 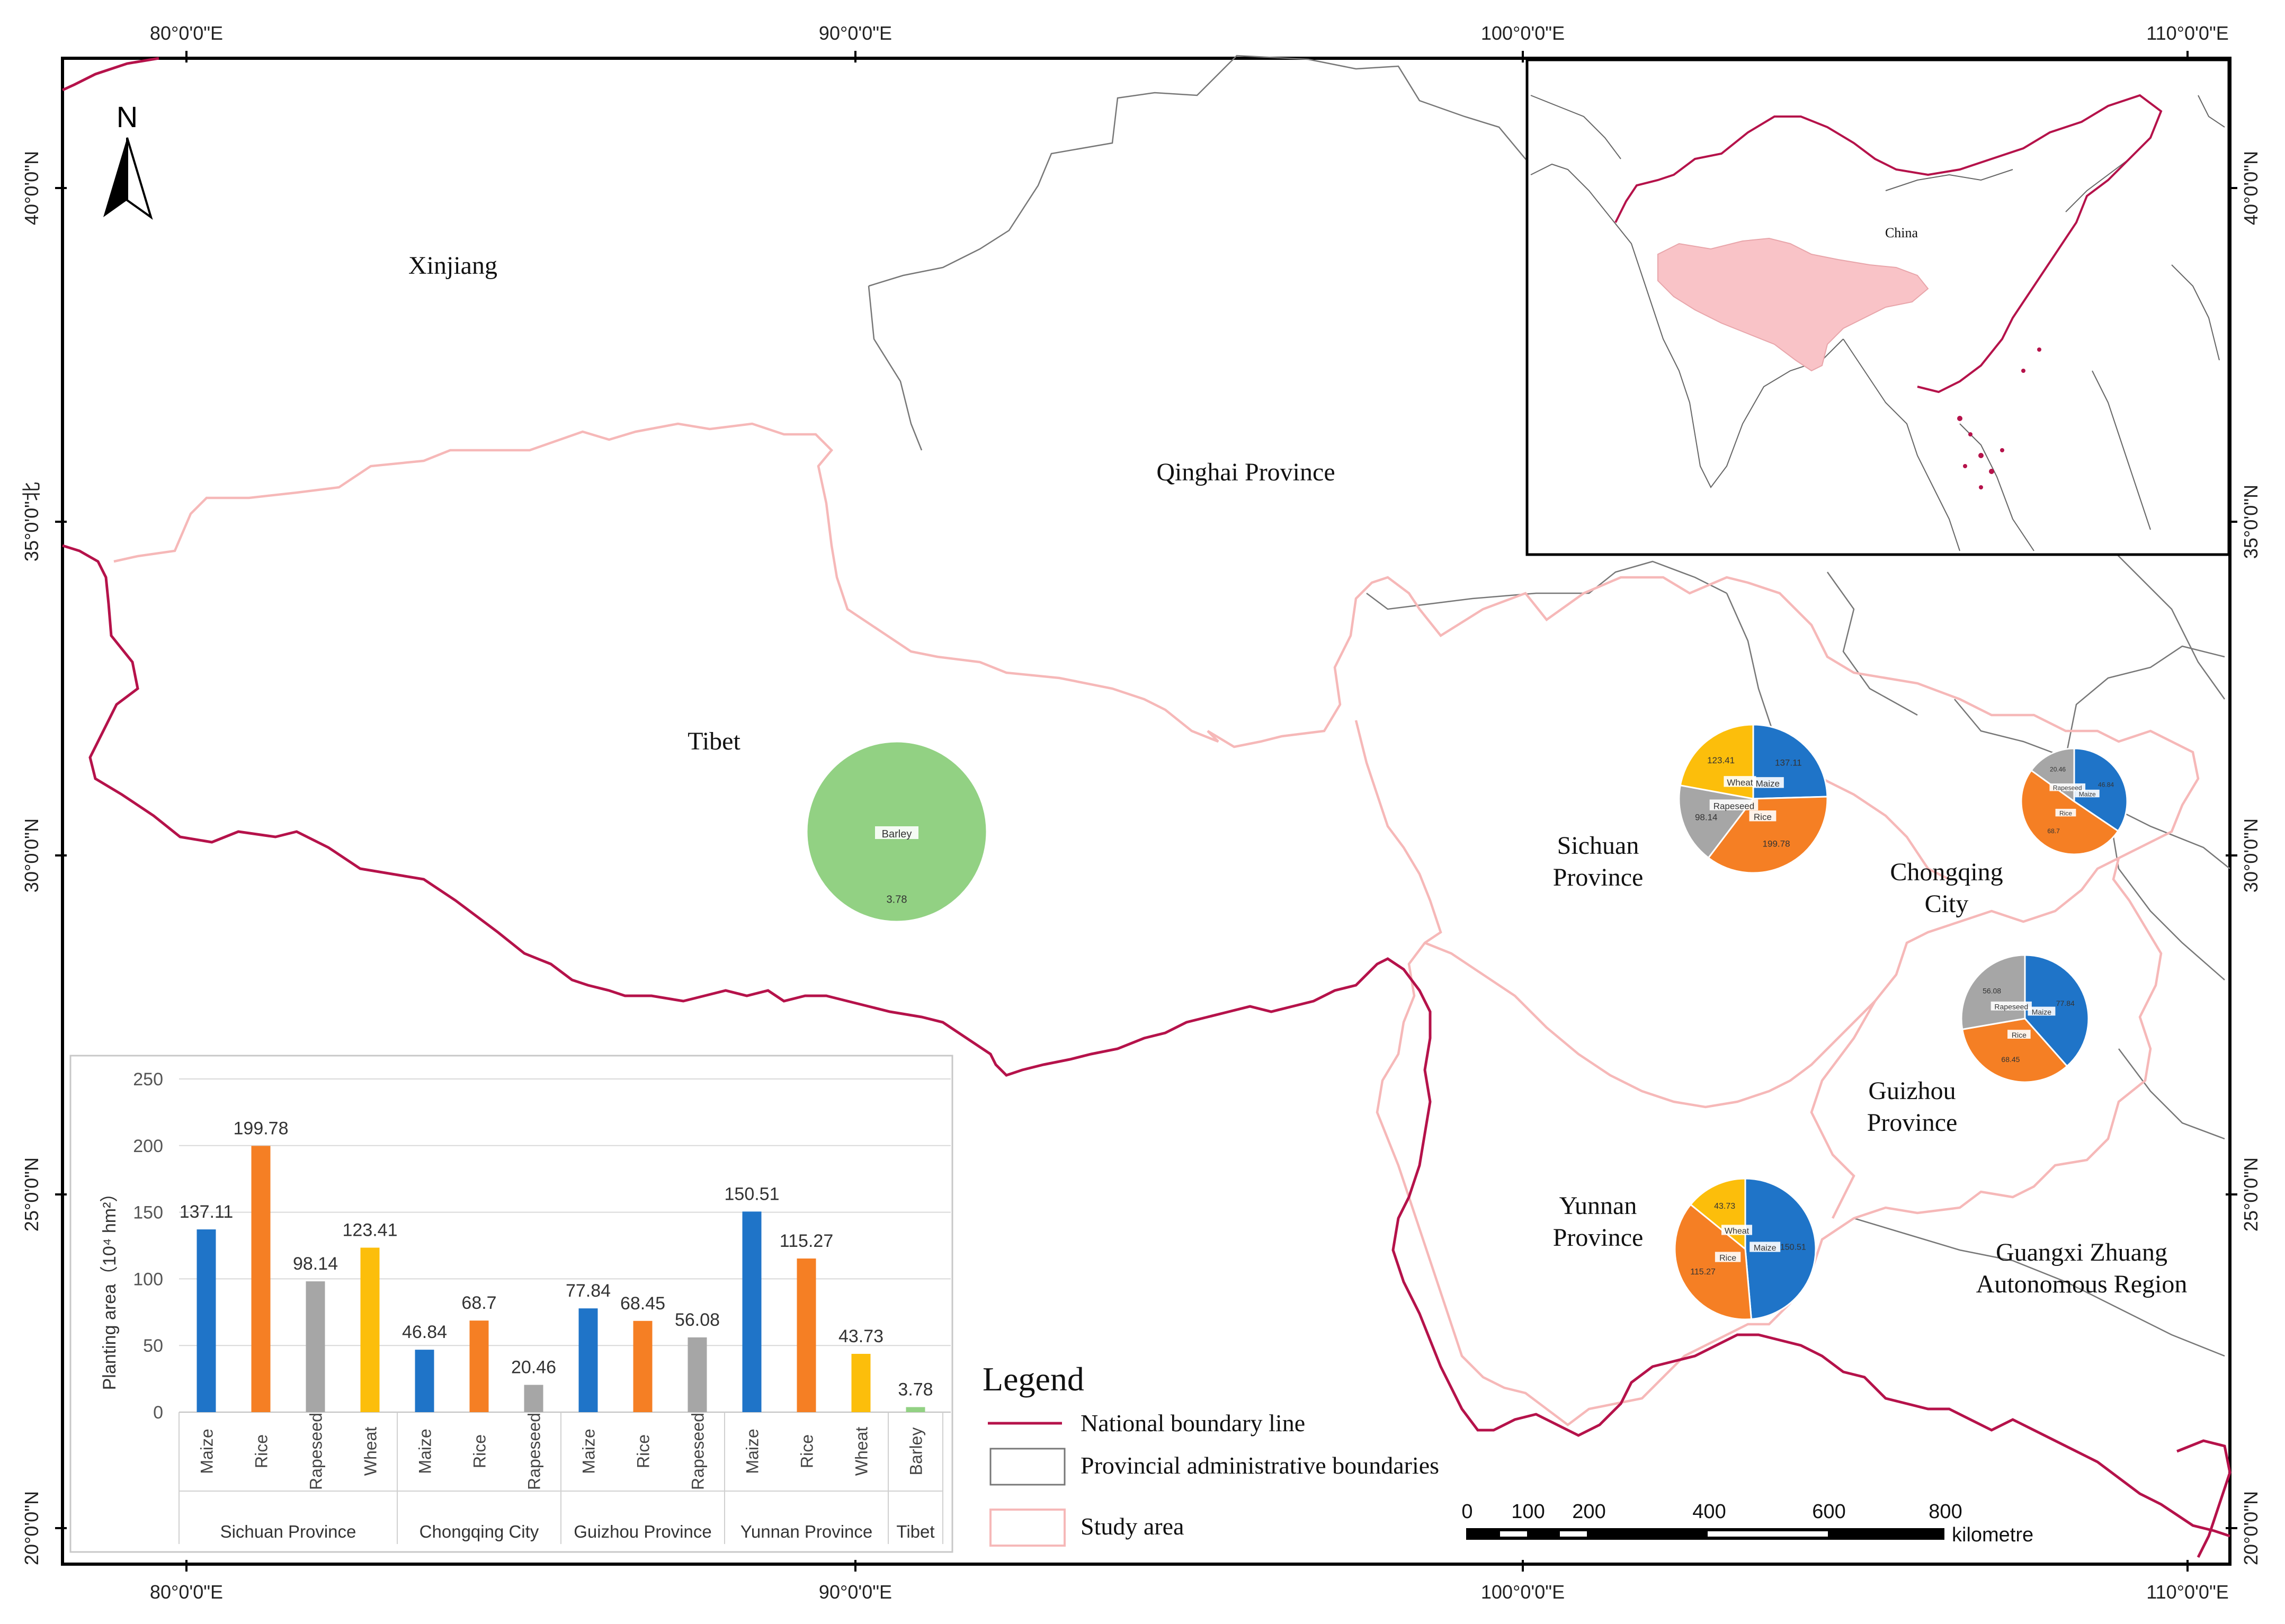 What do you see at coordinates (855, 1592) in the screenshot?
I see `lon-label-90-bottom: 90°0'0"E` at bounding box center [855, 1592].